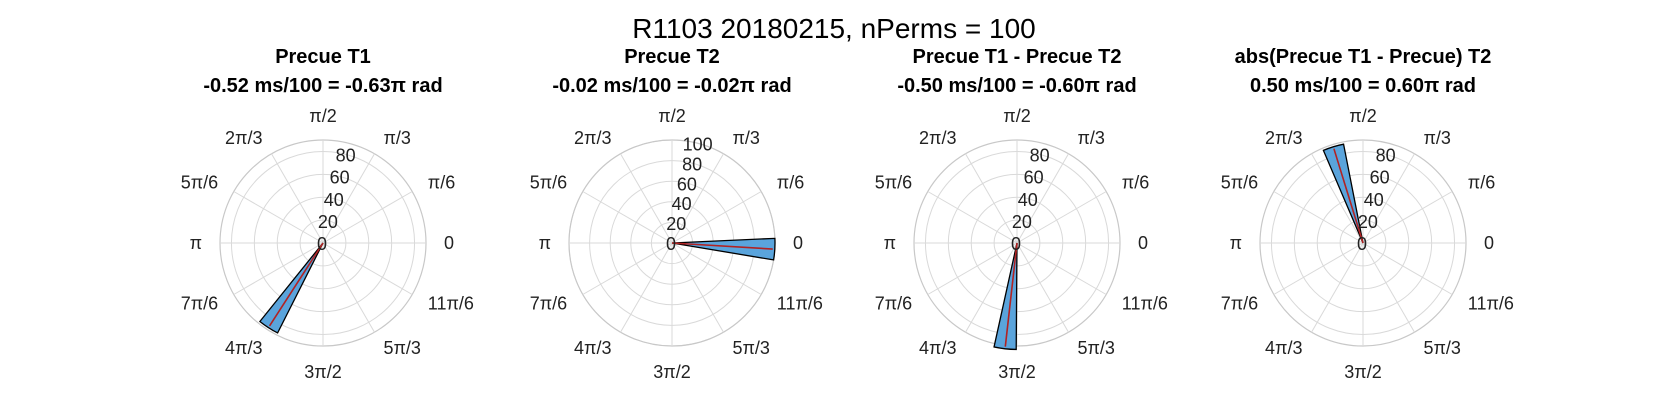  I want to click on panel-title: Precue T1 - Precue T2, so click(1017, 57).